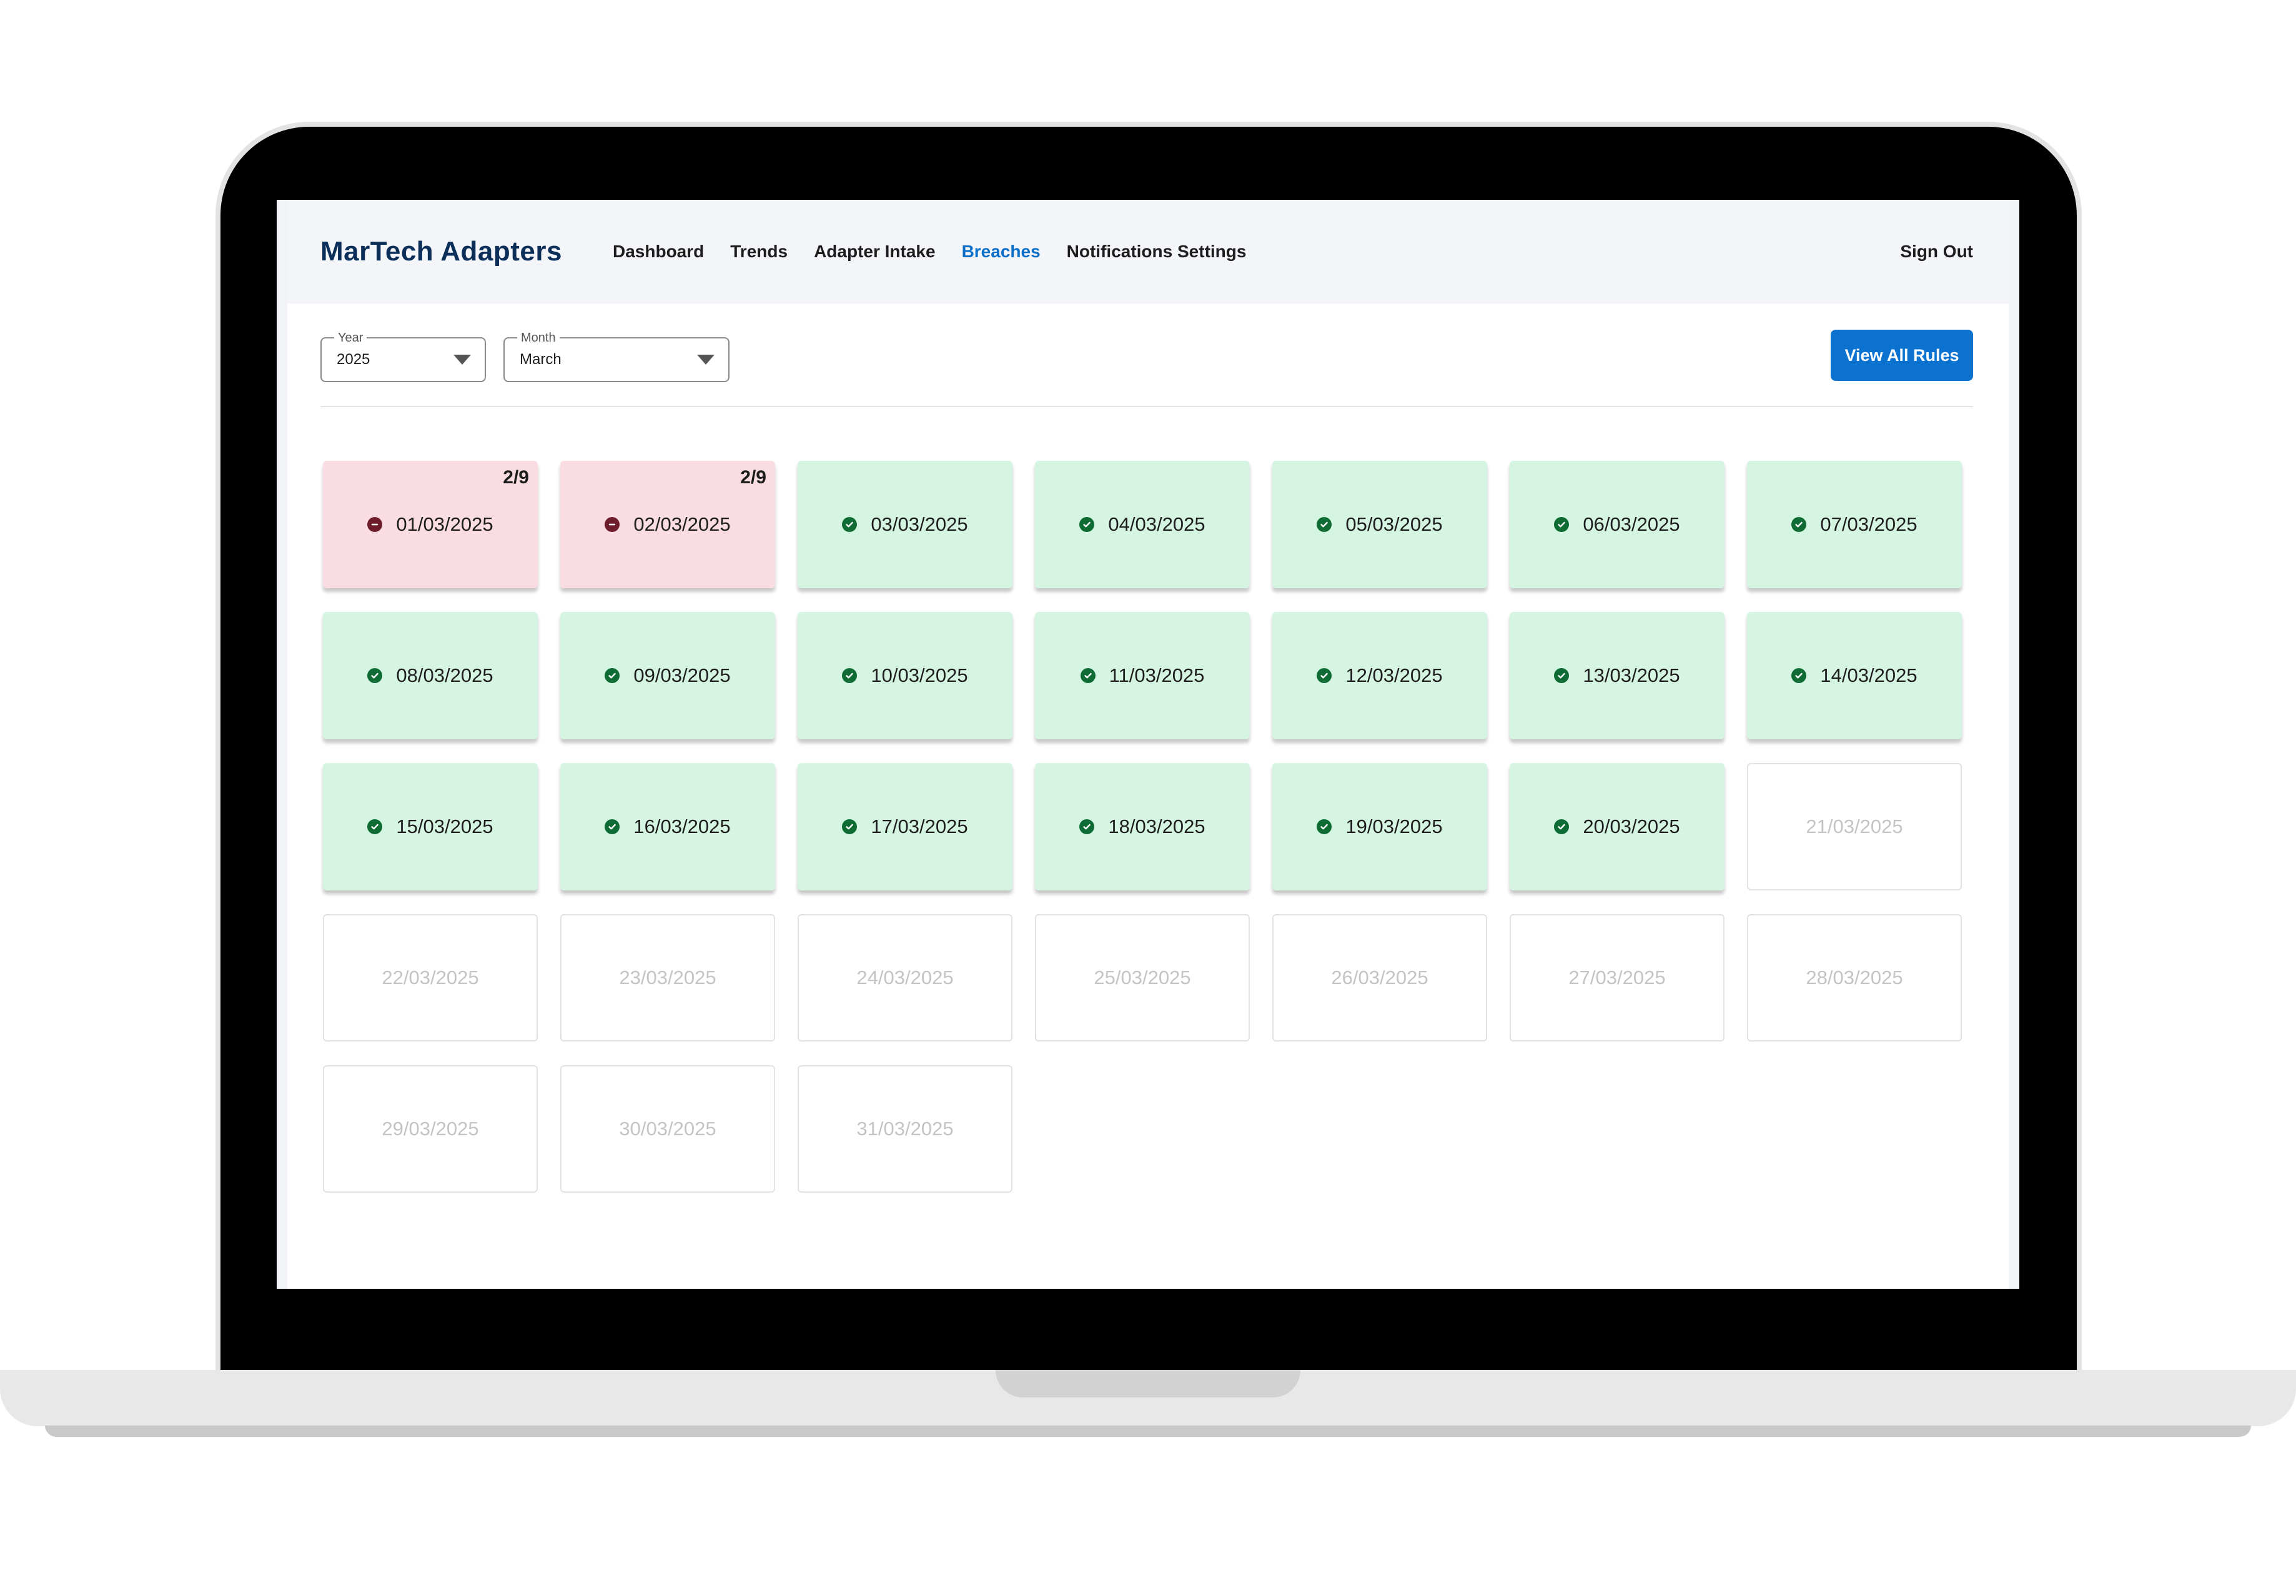 The width and height of the screenshot is (2296, 1596). I want to click on day-date-label: 01/03/2025, so click(445, 524).